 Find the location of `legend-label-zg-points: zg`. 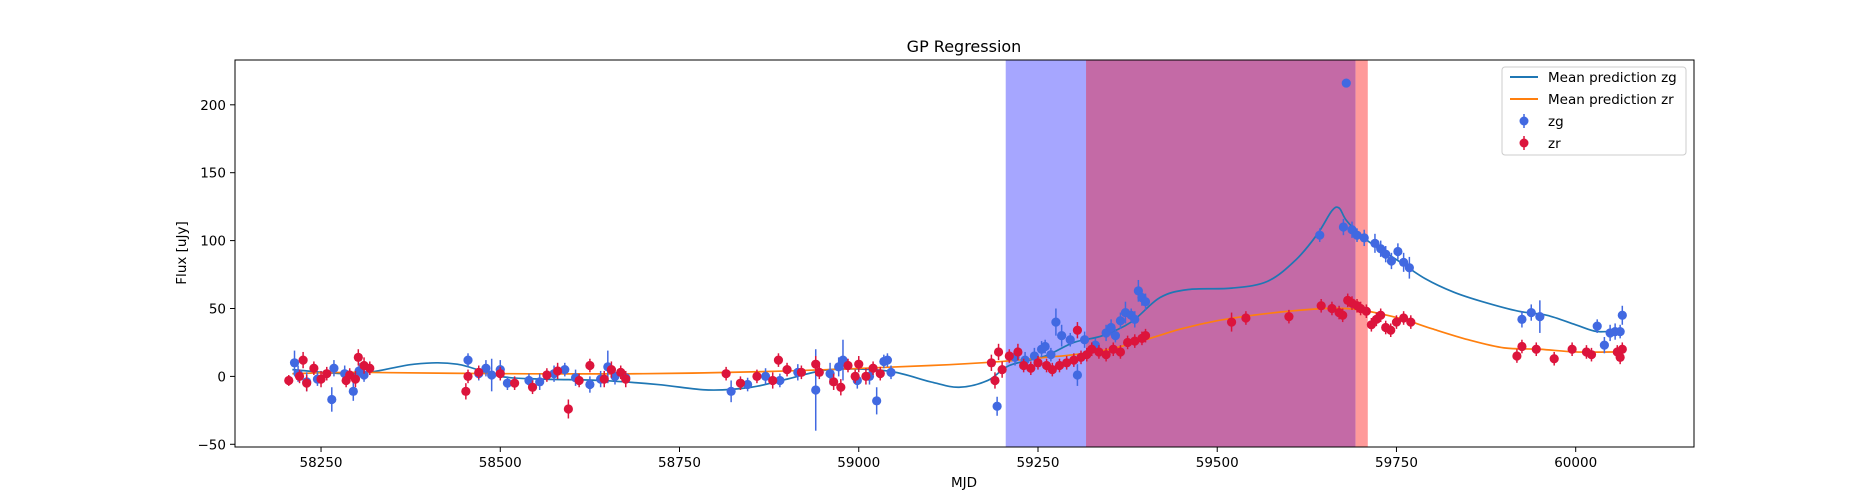

legend-label-zg-points: zg is located at coordinates (1556, 122).